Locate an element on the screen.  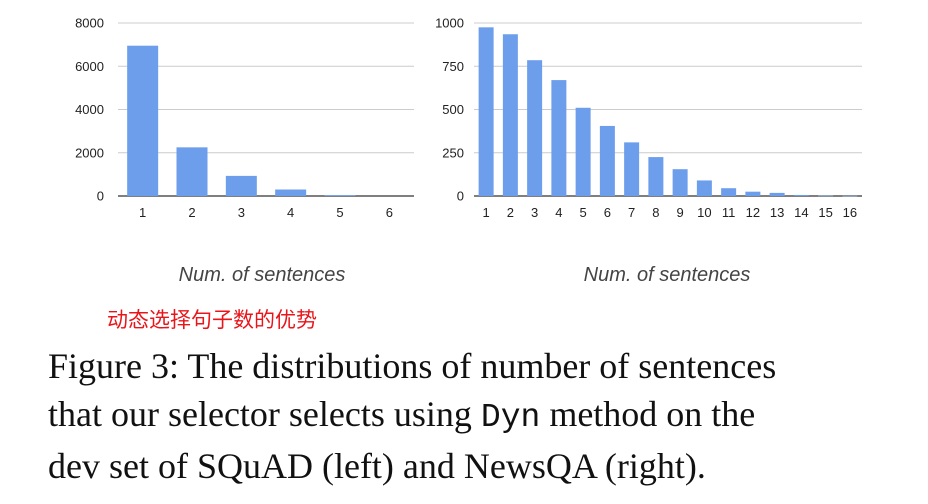
left-y-tick-label: 8000 is located at coordinates (89, 23).